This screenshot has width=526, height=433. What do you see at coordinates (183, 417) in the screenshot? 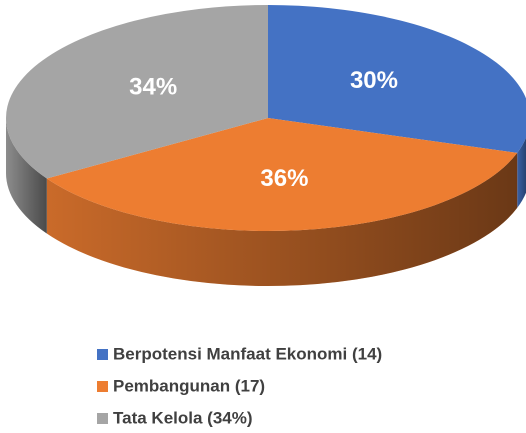
I see `legend-label: Tata Kelola (34%)` at bounding box center [183, 417].